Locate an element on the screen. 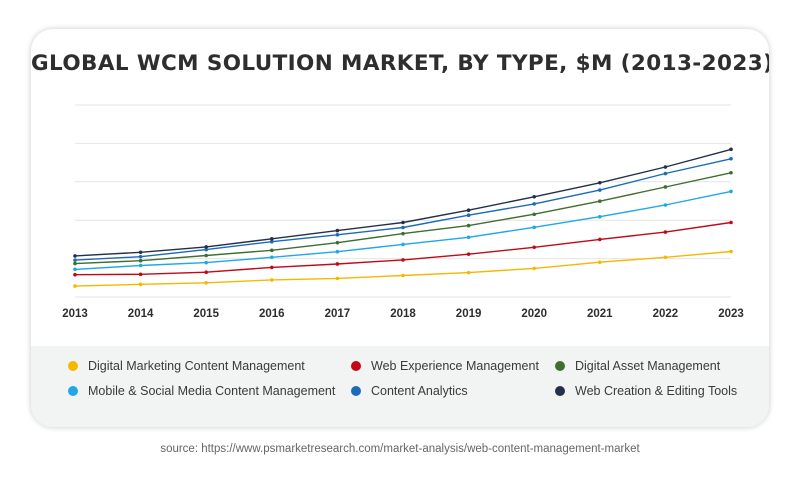  legend-label: Web Experience Management is located at coordinates (455, 366).